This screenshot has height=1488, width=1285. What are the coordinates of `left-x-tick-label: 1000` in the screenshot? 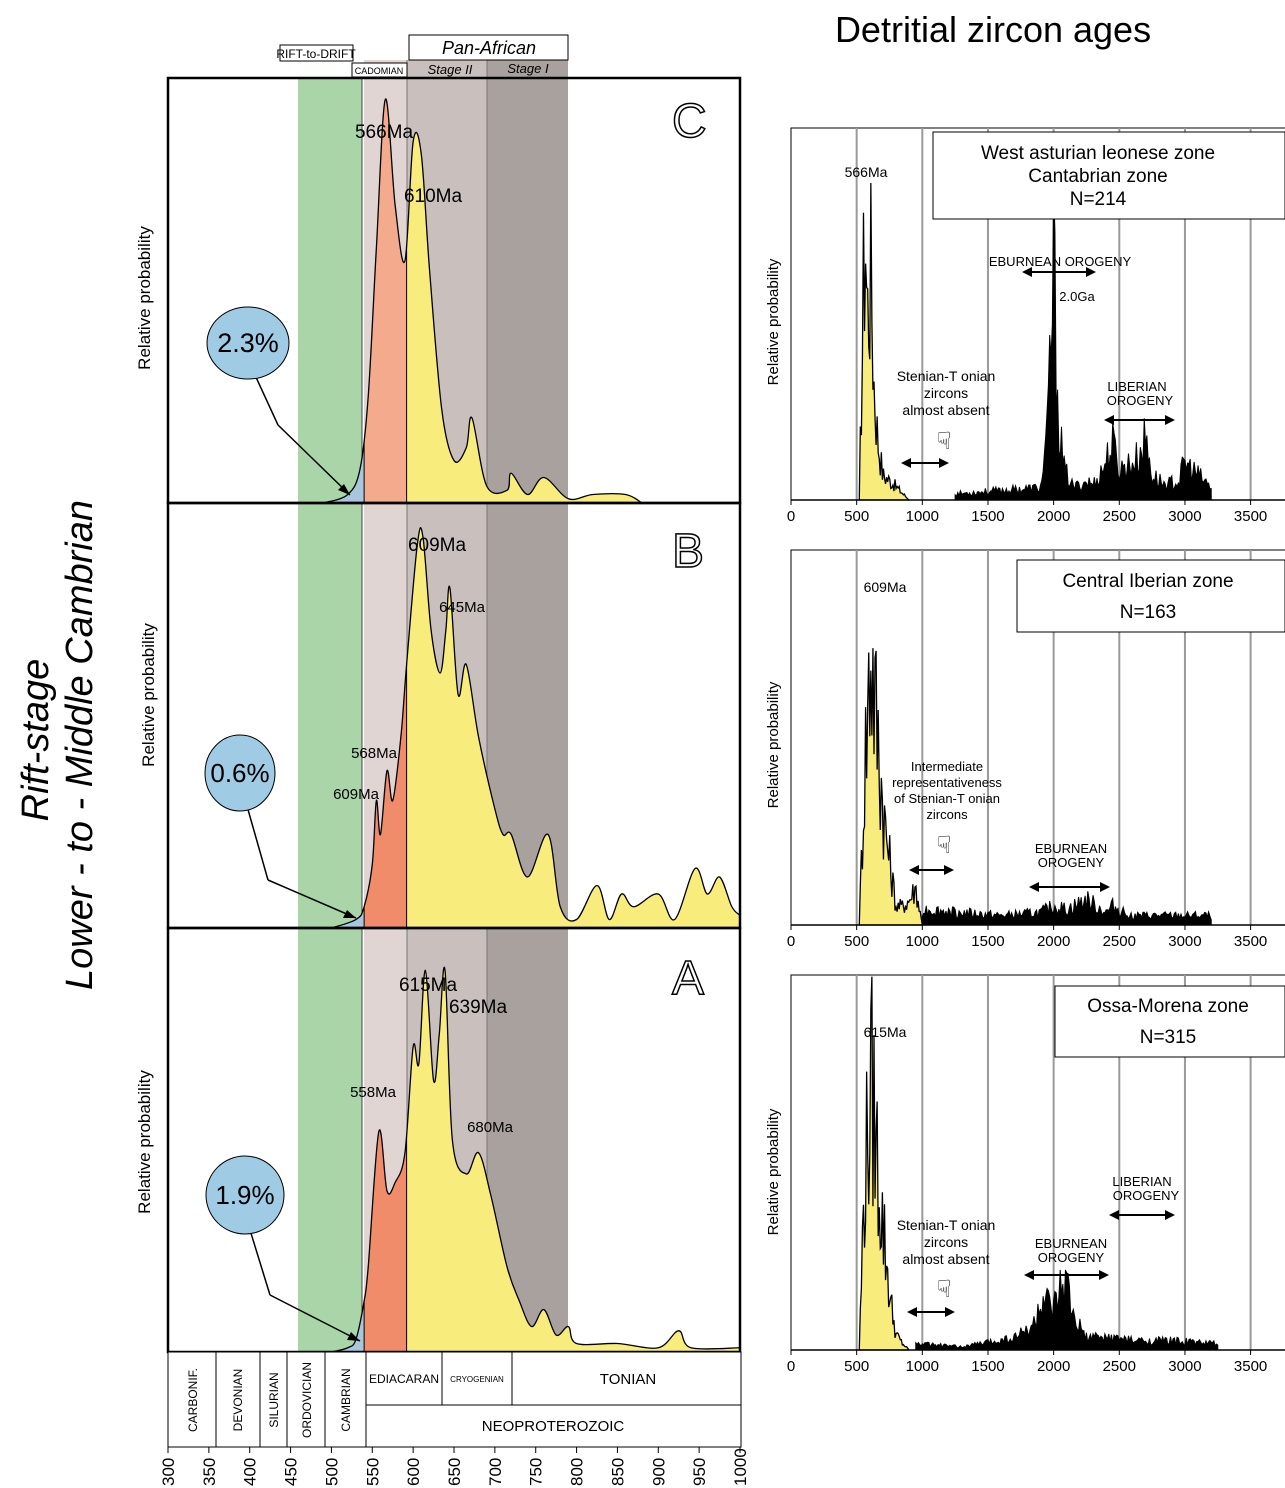 It's located at (740, 1467).